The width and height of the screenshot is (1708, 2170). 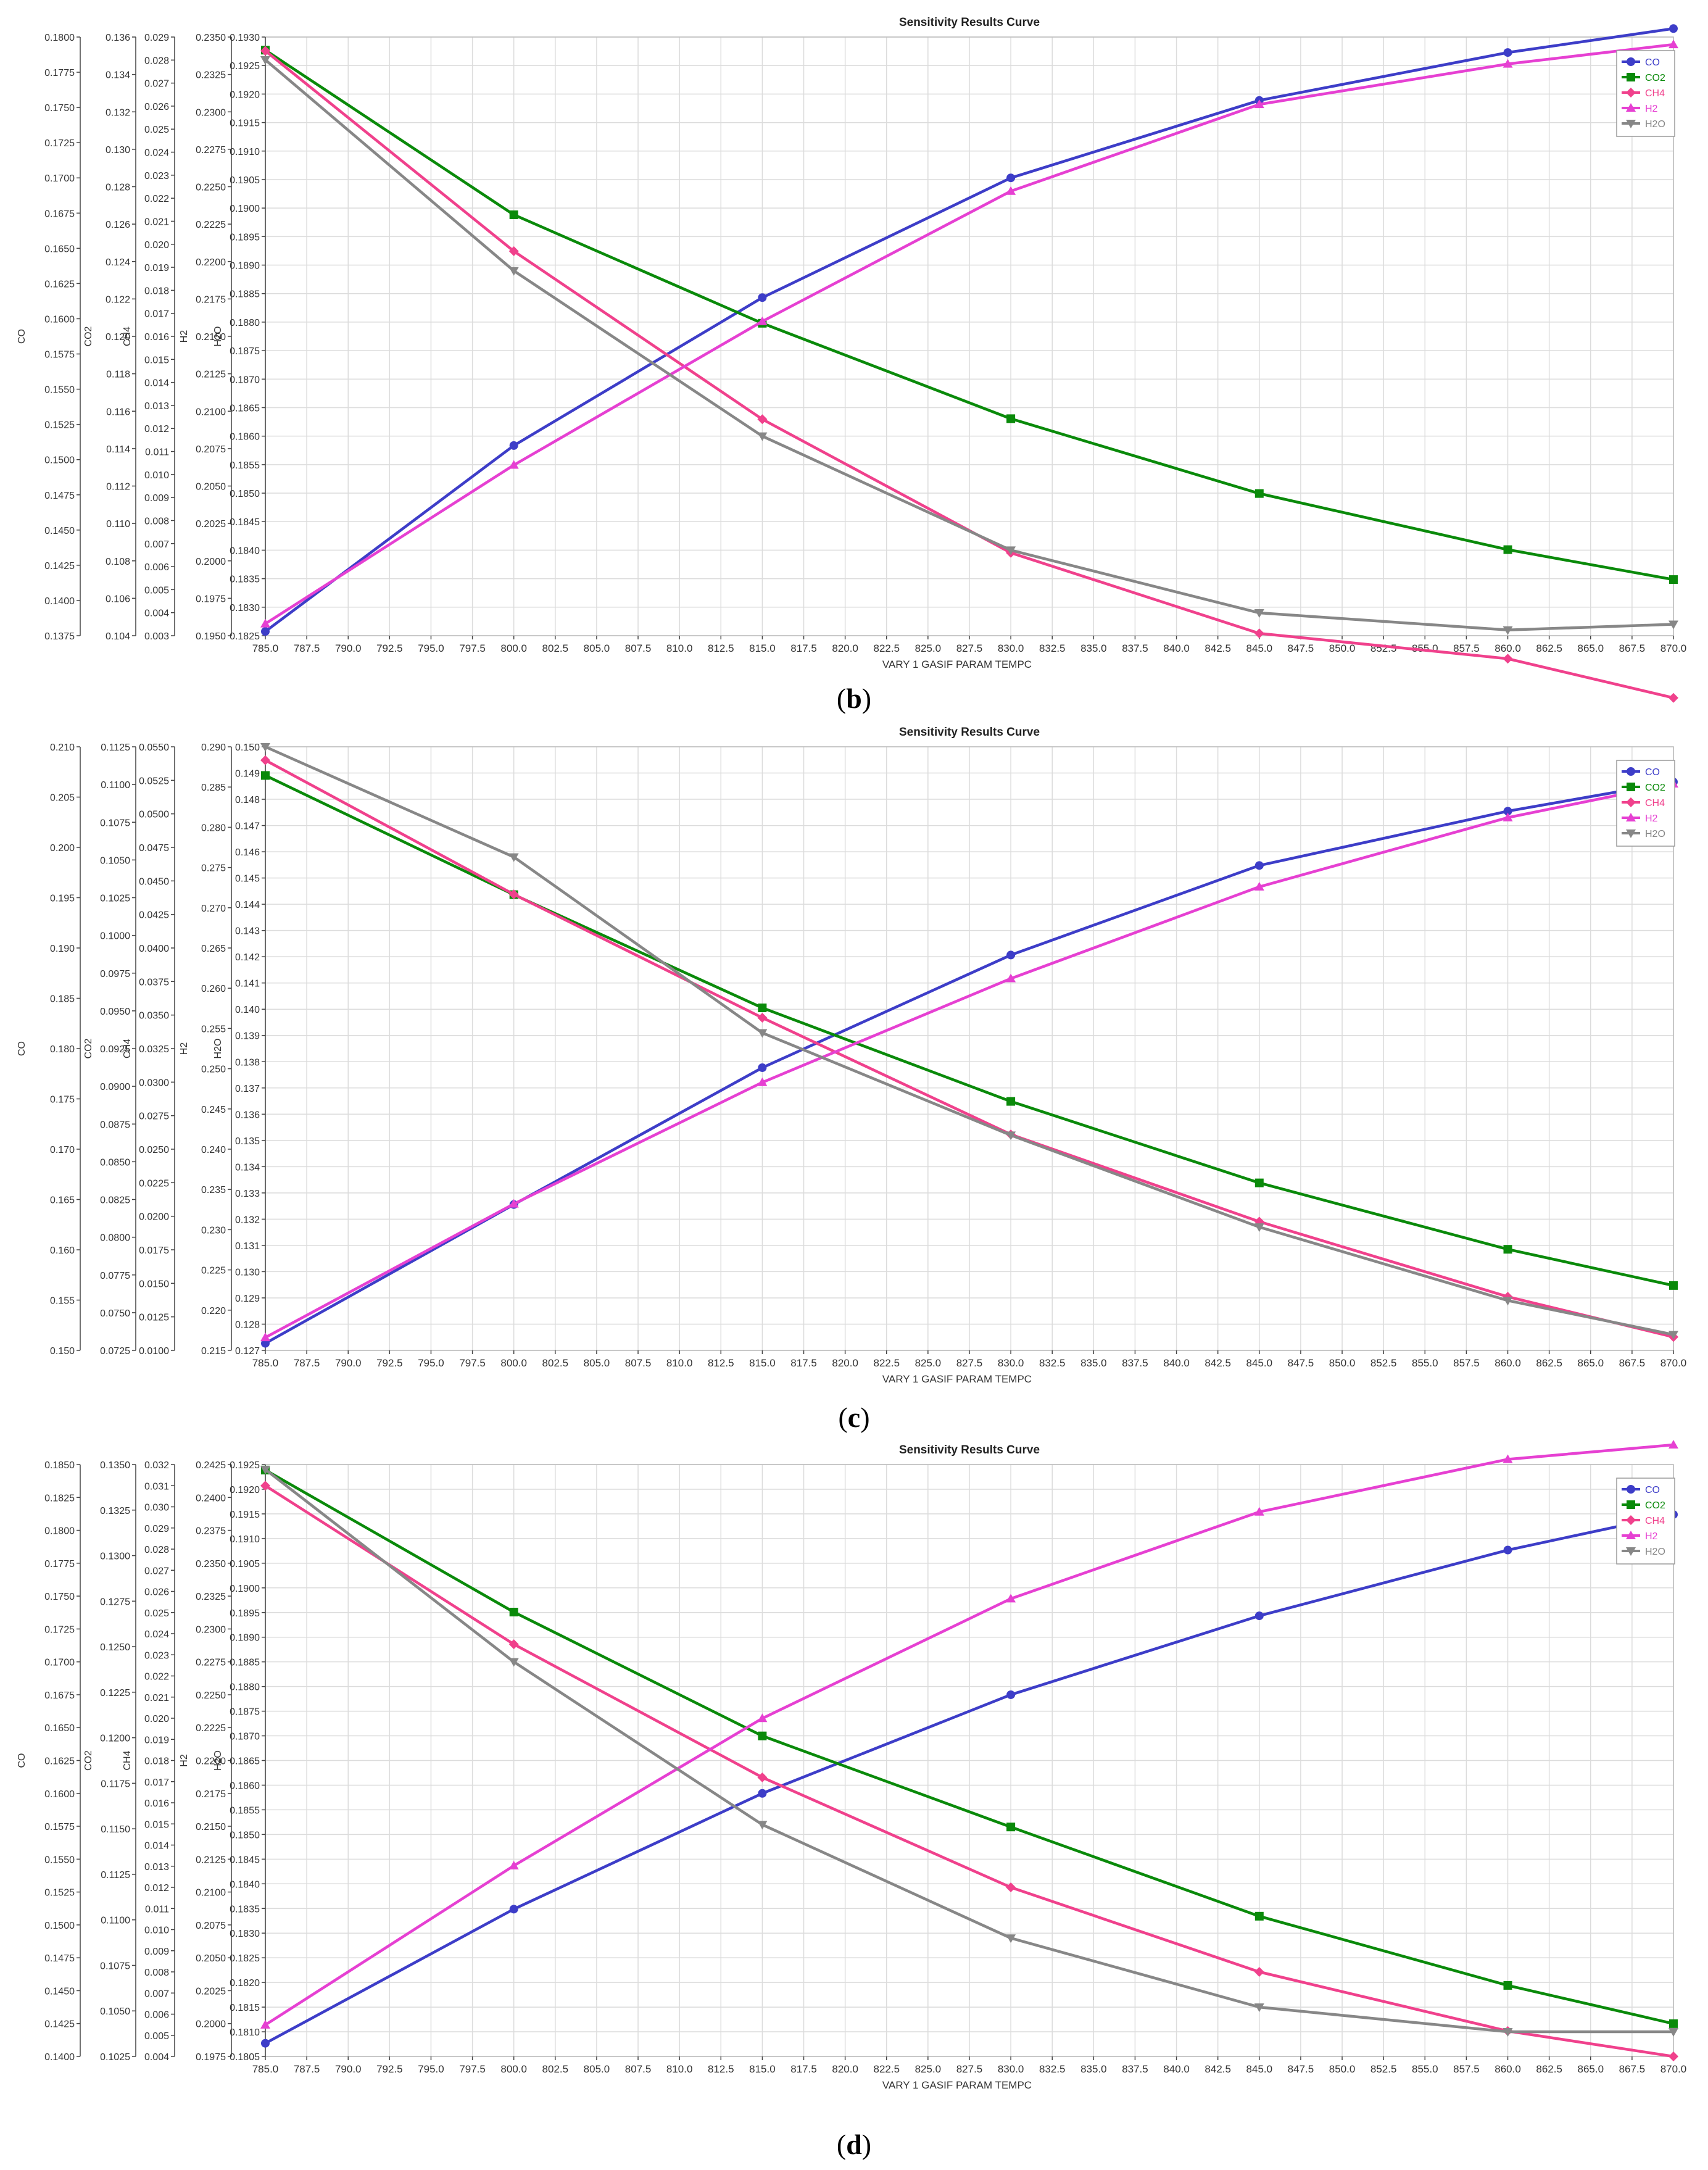 What do you see at coordinates (115, 1829) in the screenshot?
I see `y-tick-label: 0.1150` at bounding box center [115, 1829].